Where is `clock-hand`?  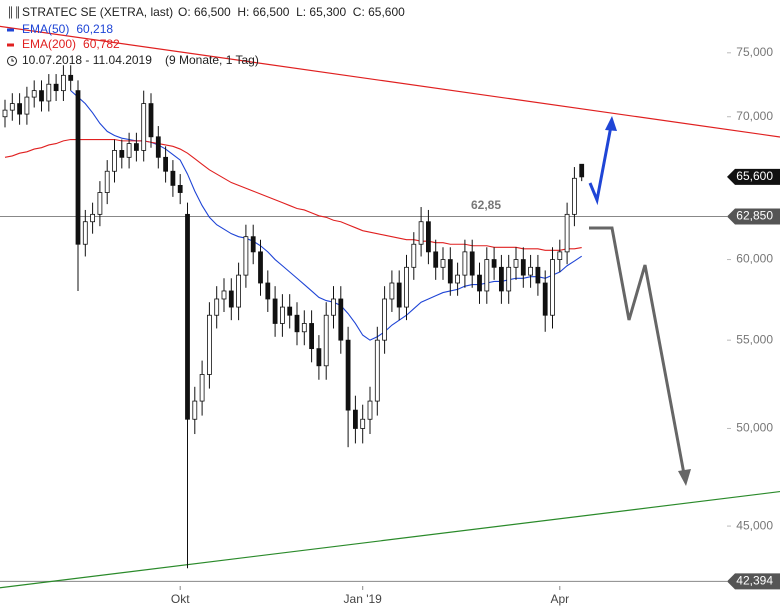 clock-hand is located at coordinates (12, 60).